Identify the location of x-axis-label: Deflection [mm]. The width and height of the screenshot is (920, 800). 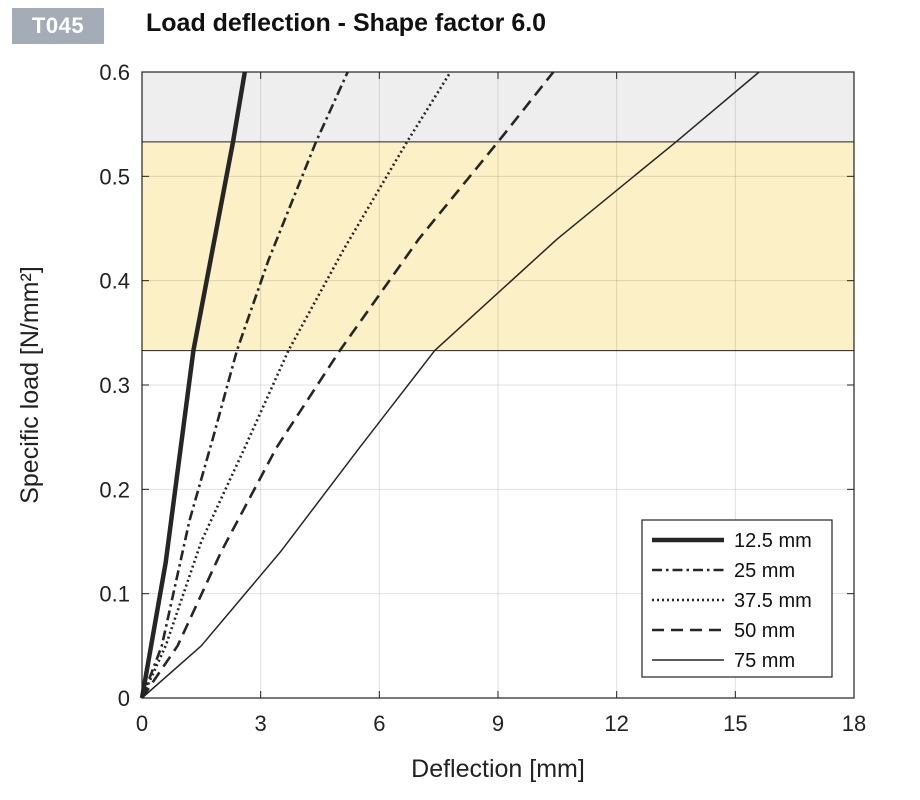
(498, 769).